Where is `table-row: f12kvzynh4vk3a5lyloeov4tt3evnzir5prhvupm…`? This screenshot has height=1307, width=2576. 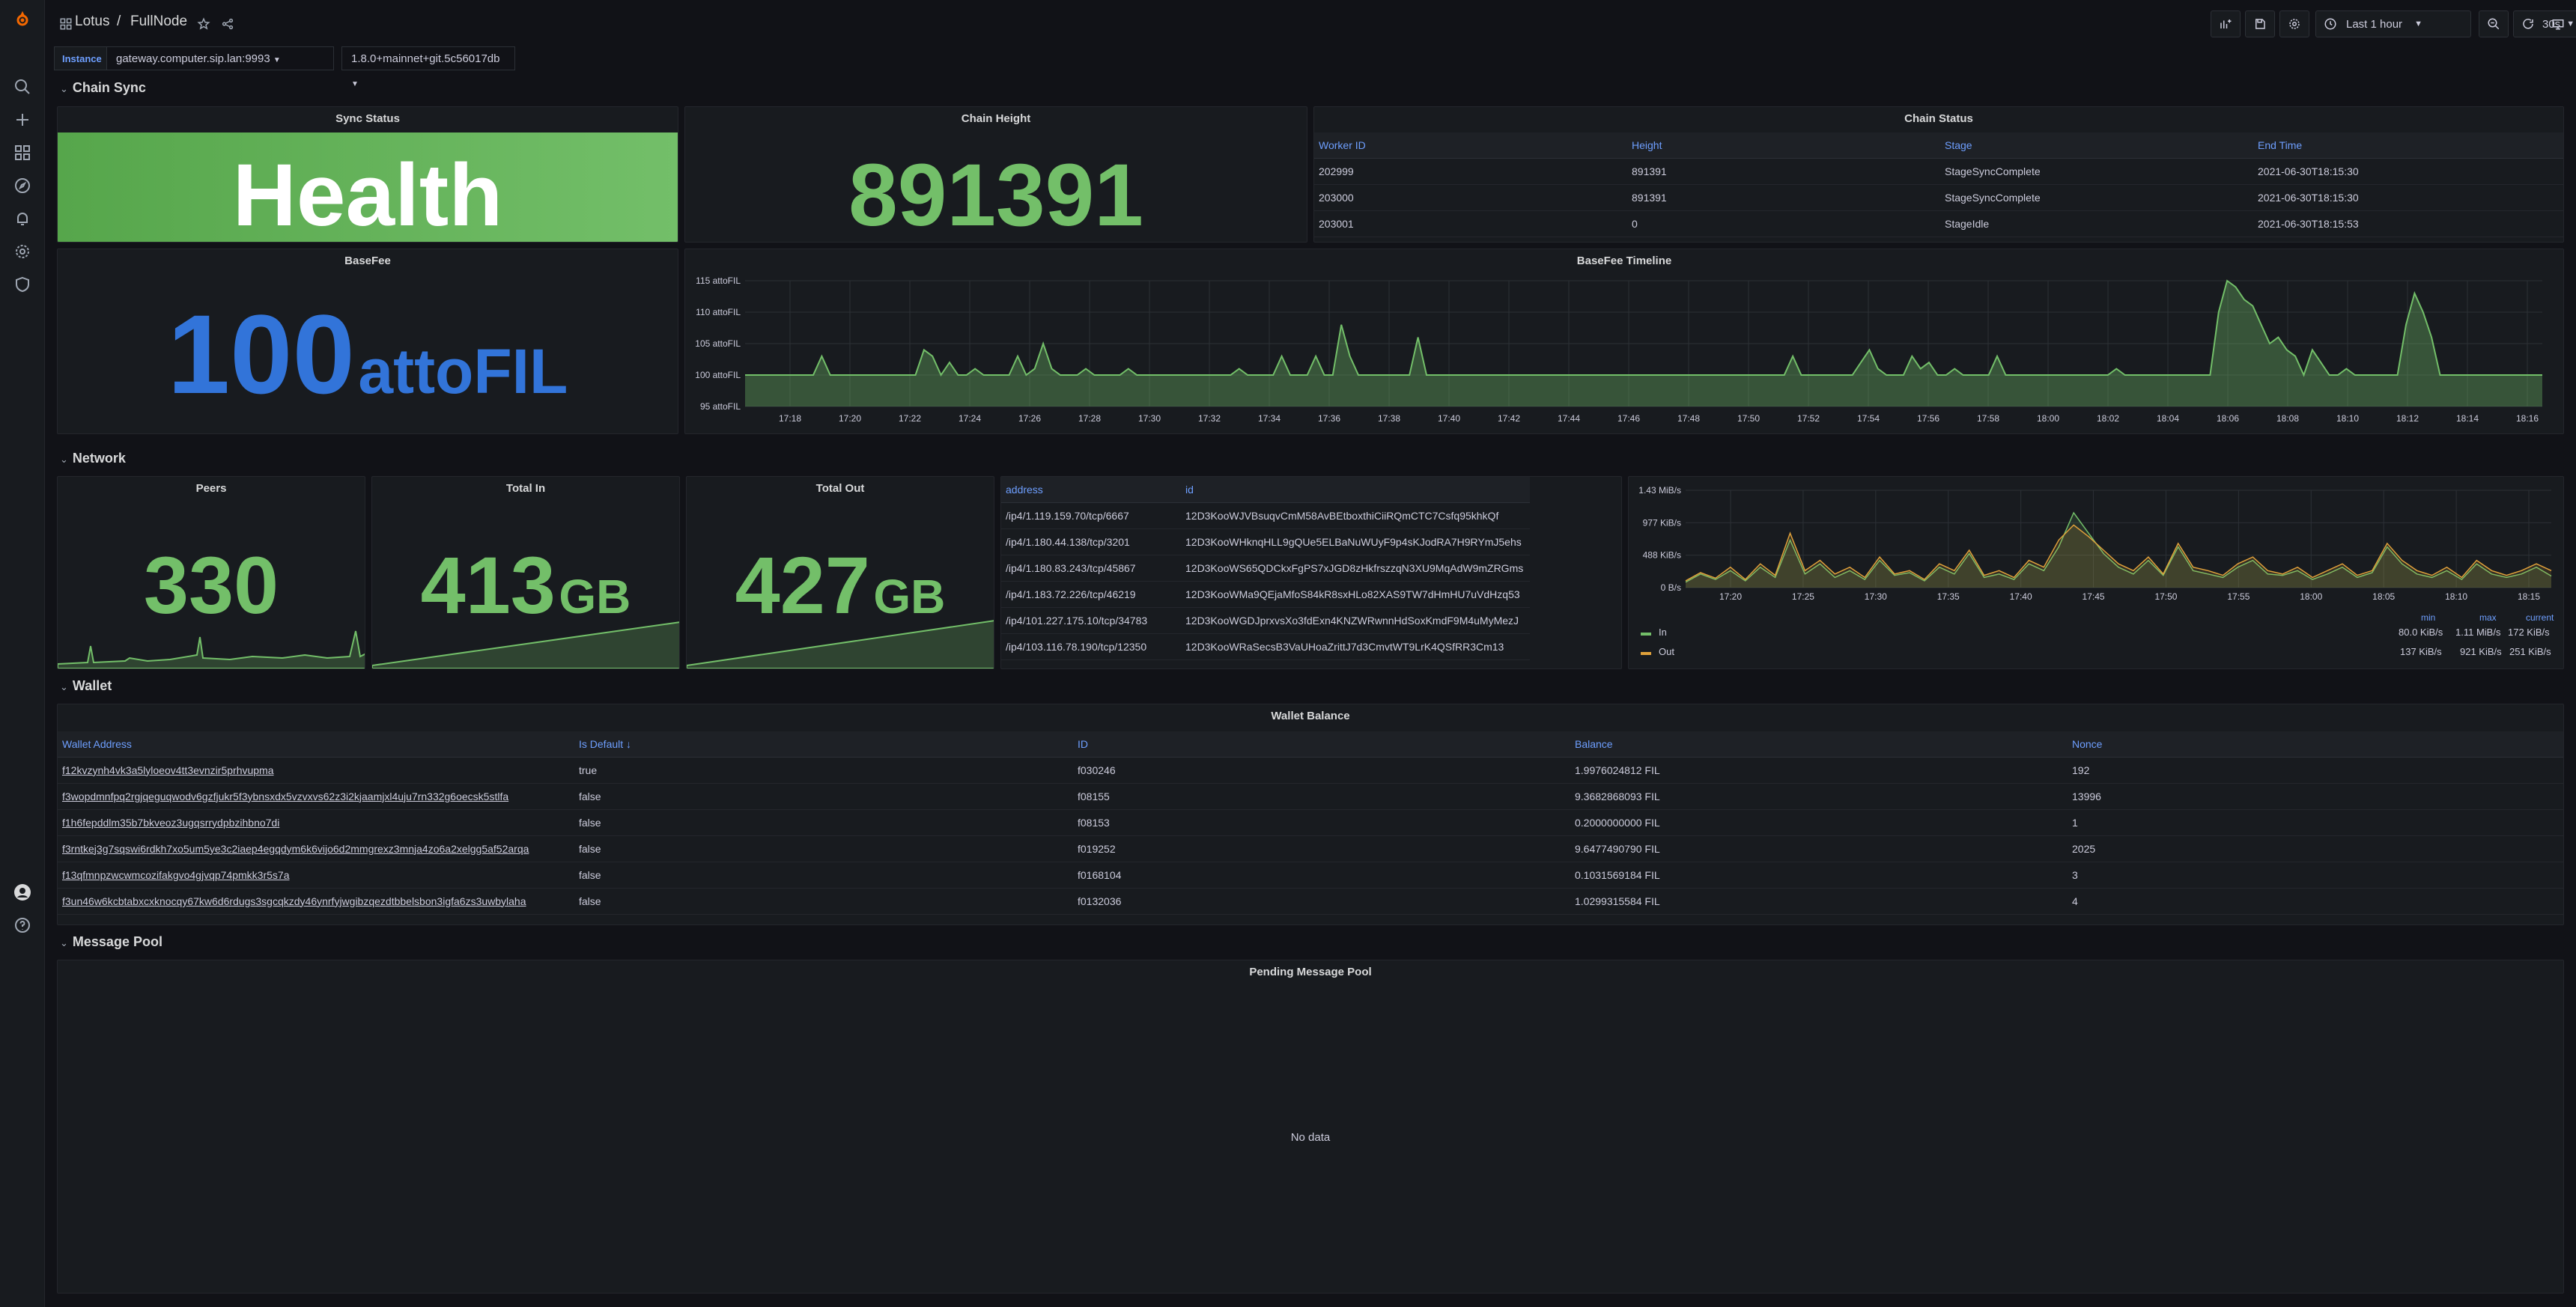
table-row: f12kvzynh4vk3a5lyloeov4tt3evnzir5prhvupm… is located at coordinates (1310, 770).